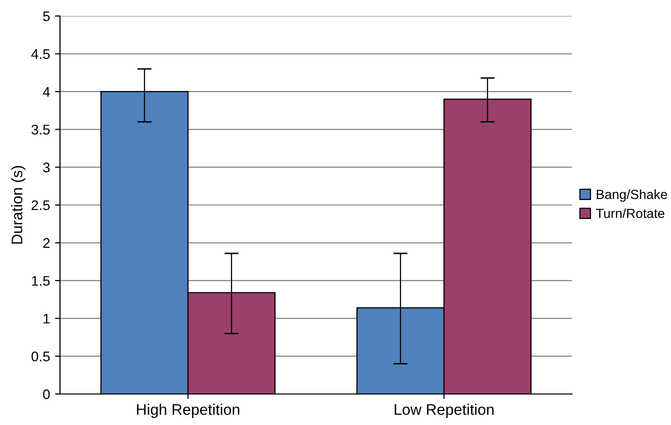 This screenshot has width=671, height=425. I want to click on y-tick-label: 5, so click(46, 16).